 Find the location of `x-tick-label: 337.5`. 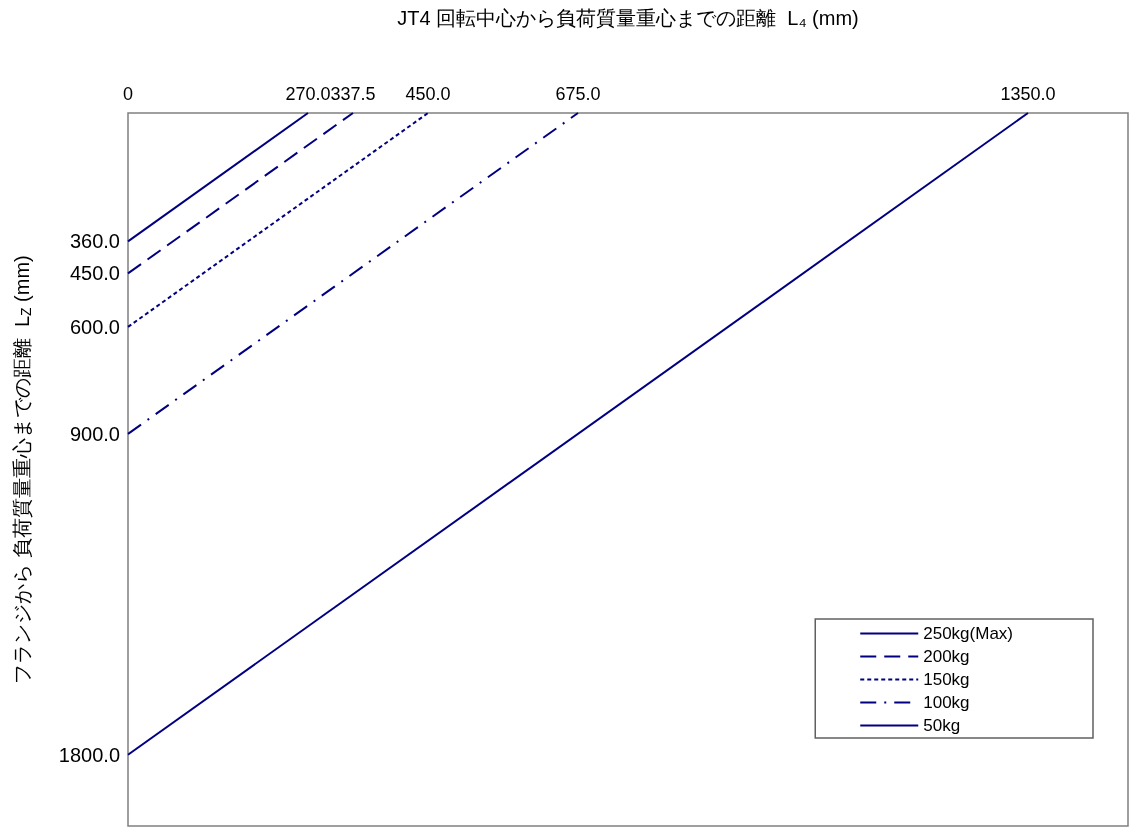

x-tick-label: 337.5 is located at coordinates (353, 94).